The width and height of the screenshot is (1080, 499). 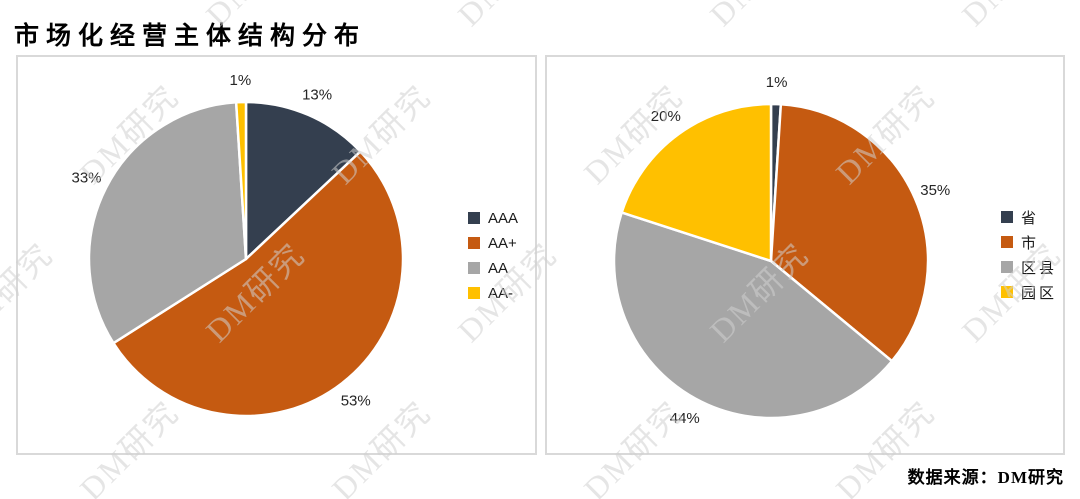 What do you see at coordinates (696, 182) in the screenshot?
I see `pie-slice-园区` at bounding box center [696, 182].